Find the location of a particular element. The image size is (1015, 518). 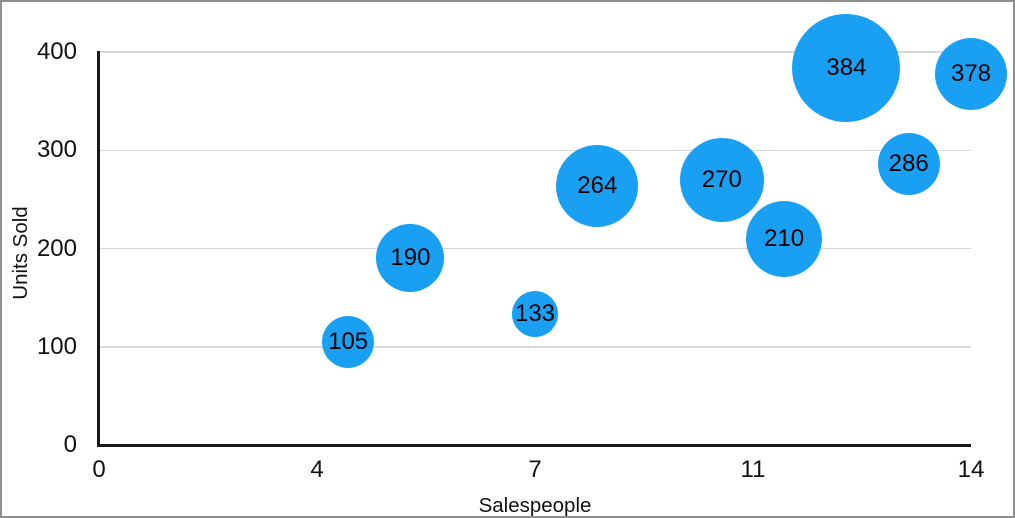

bubble-value-label: 210 is located at coordinates (784, 238).